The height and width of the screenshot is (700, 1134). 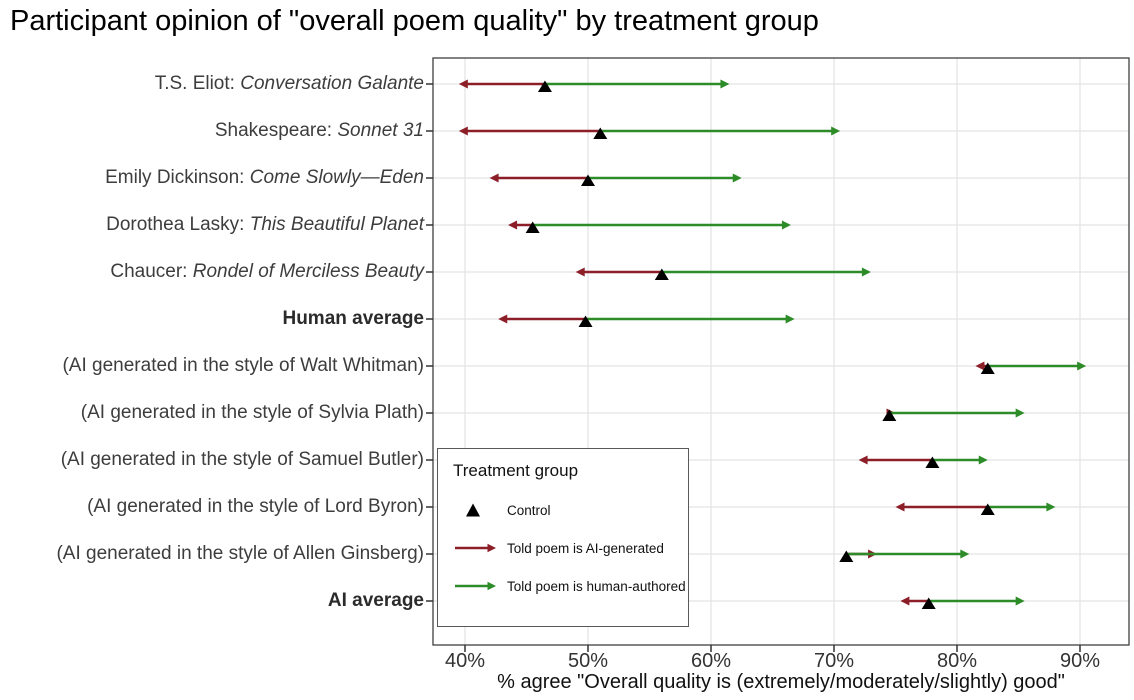 What do you see at coordinates (596, 586) in the screenshot?
I see `legend-item-label: Told poem is human-authored` at bounding box center [596, 586].